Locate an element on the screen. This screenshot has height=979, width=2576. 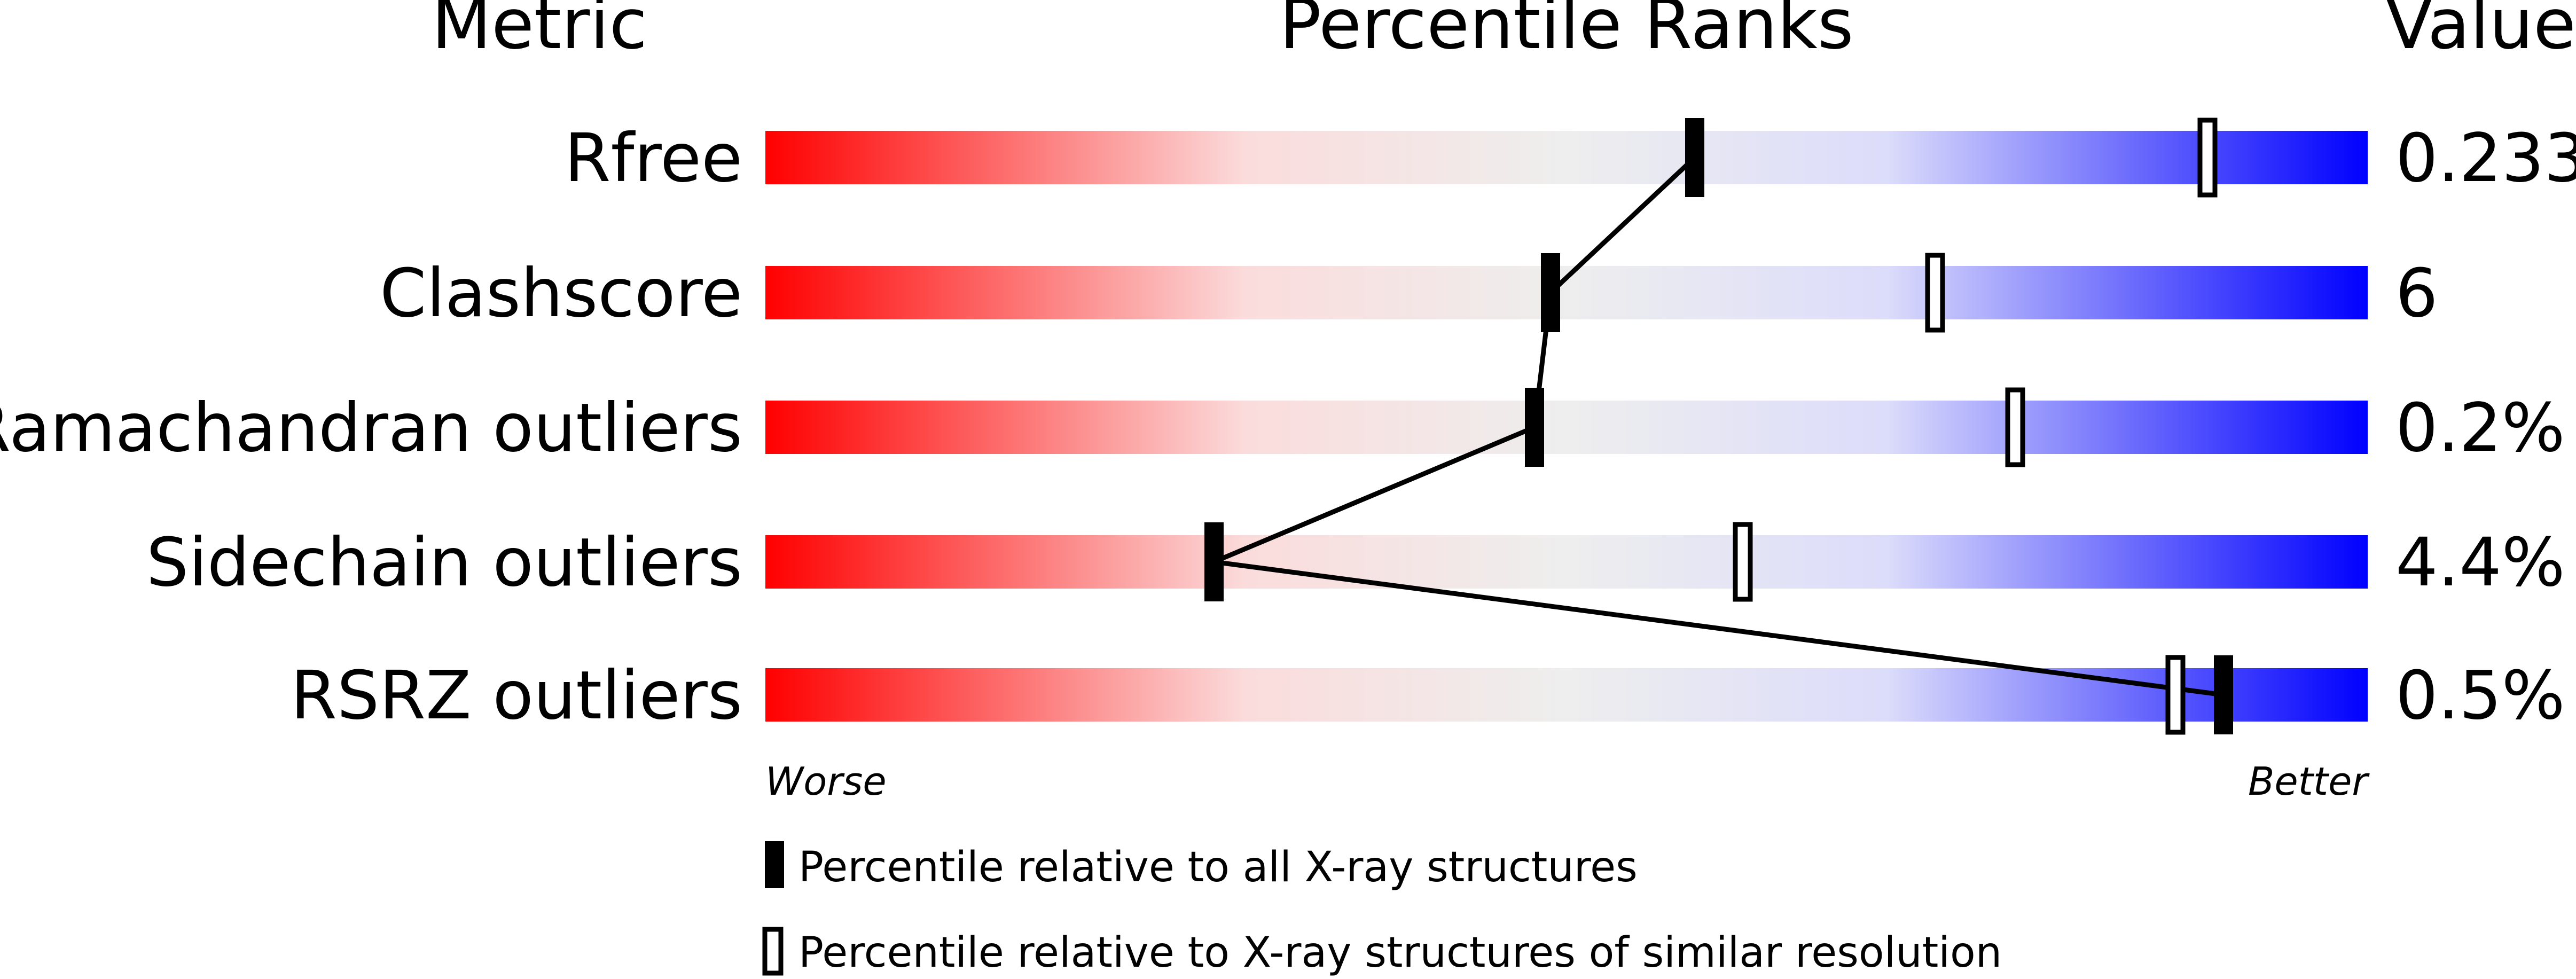
metric-value: 0.2% is located at coordinates (2480, 428).